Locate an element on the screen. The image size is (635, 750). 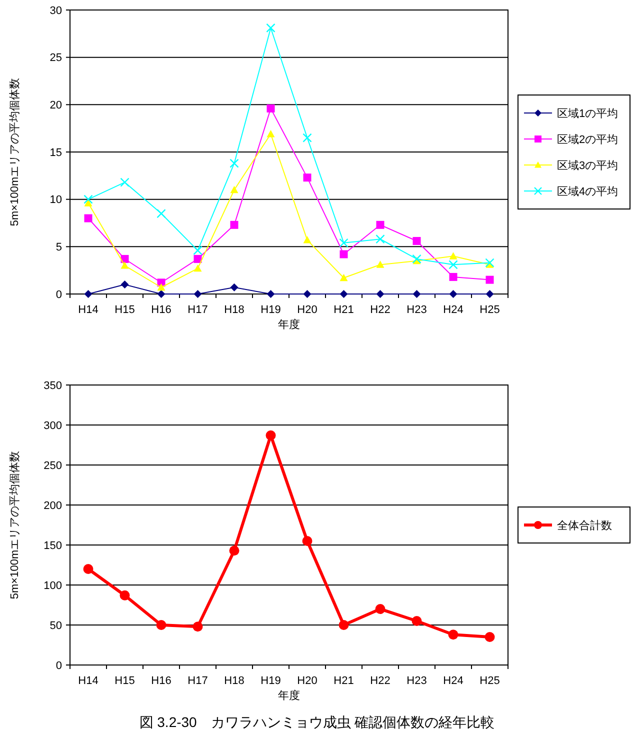
y-tick-label: 30 is located at coordinates (56, 10).